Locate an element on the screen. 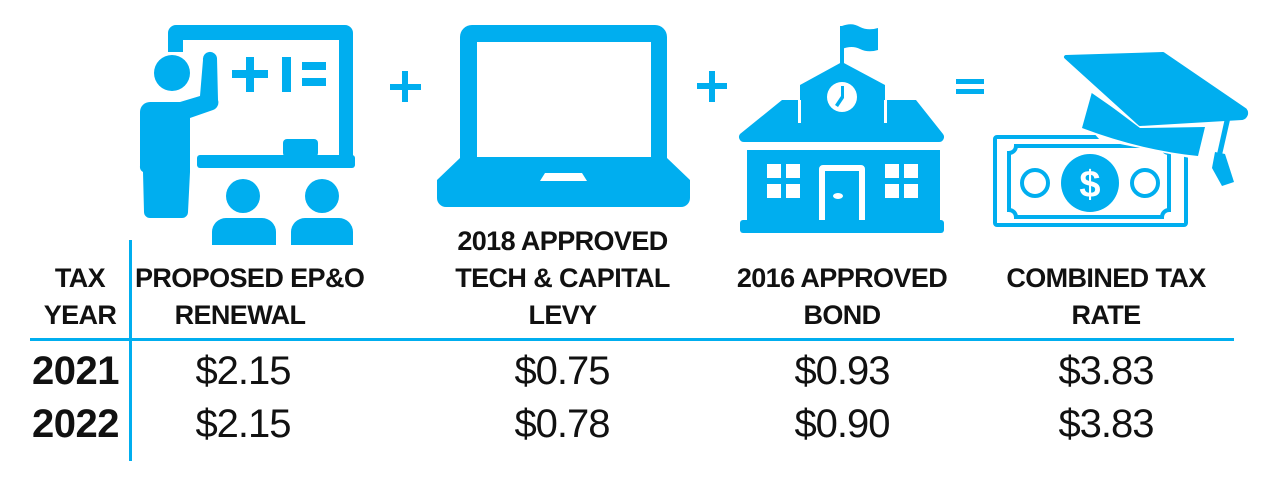 The image size is (1280, 487). header-combined-tax-rate: COMBINED TAX RATE is located at coordinates (1106, 297).